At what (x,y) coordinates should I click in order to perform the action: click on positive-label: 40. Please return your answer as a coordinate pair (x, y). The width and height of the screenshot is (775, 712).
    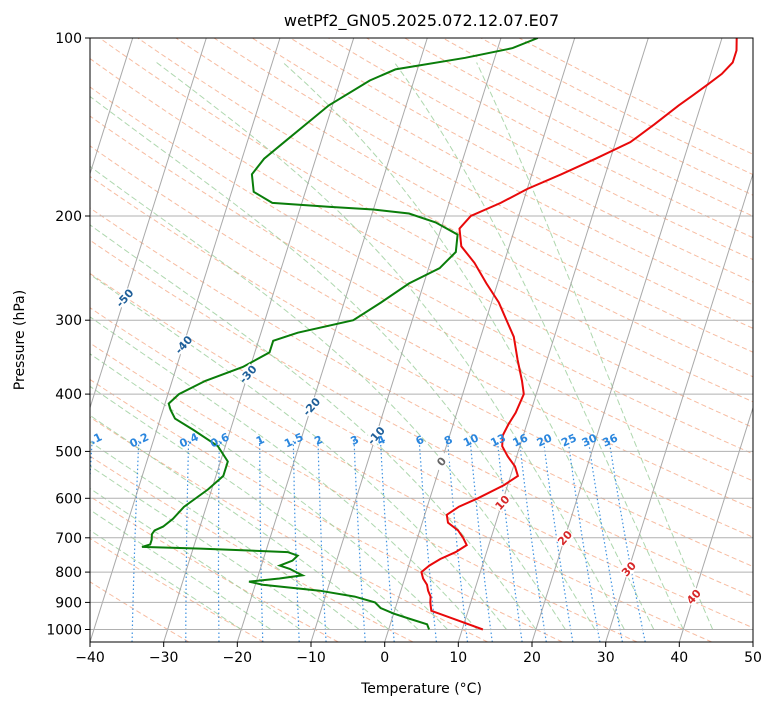
    Looking at the image, I should click on (694, 597).